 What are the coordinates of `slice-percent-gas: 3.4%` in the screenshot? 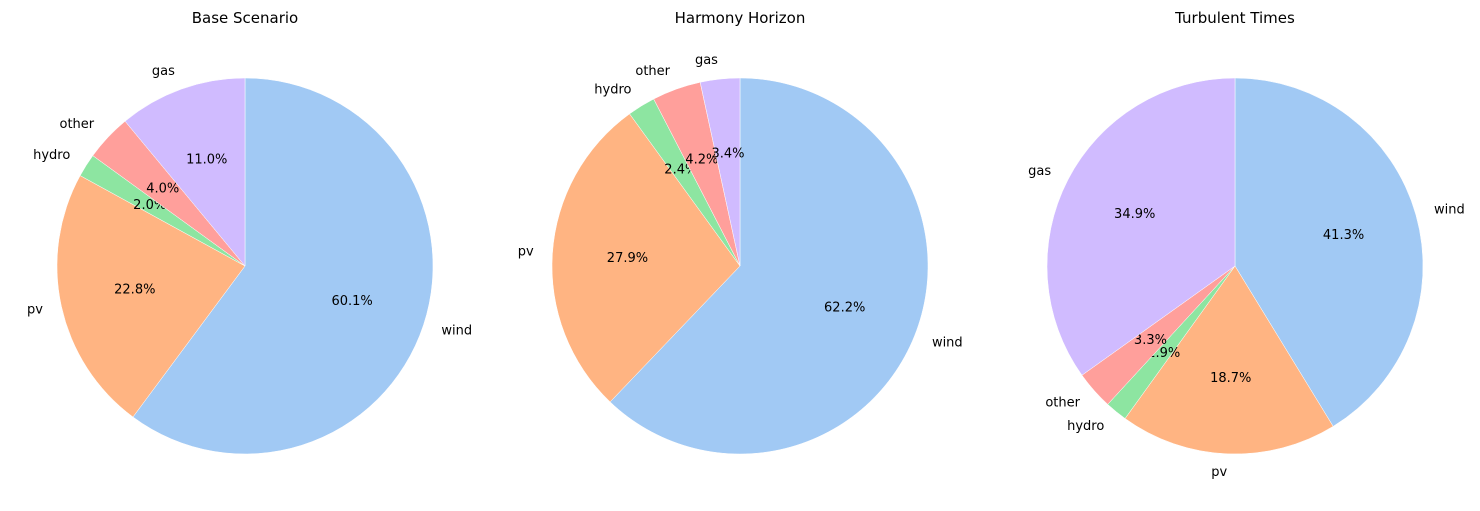 It's located at (727, 153).